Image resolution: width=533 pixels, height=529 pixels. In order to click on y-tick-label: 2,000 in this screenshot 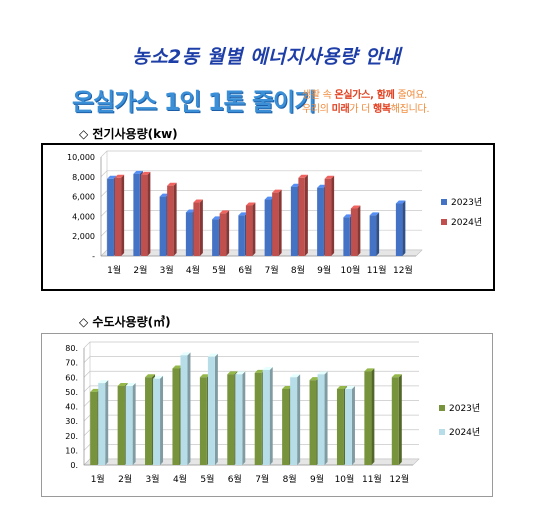, I will do `click(83, 236)`.